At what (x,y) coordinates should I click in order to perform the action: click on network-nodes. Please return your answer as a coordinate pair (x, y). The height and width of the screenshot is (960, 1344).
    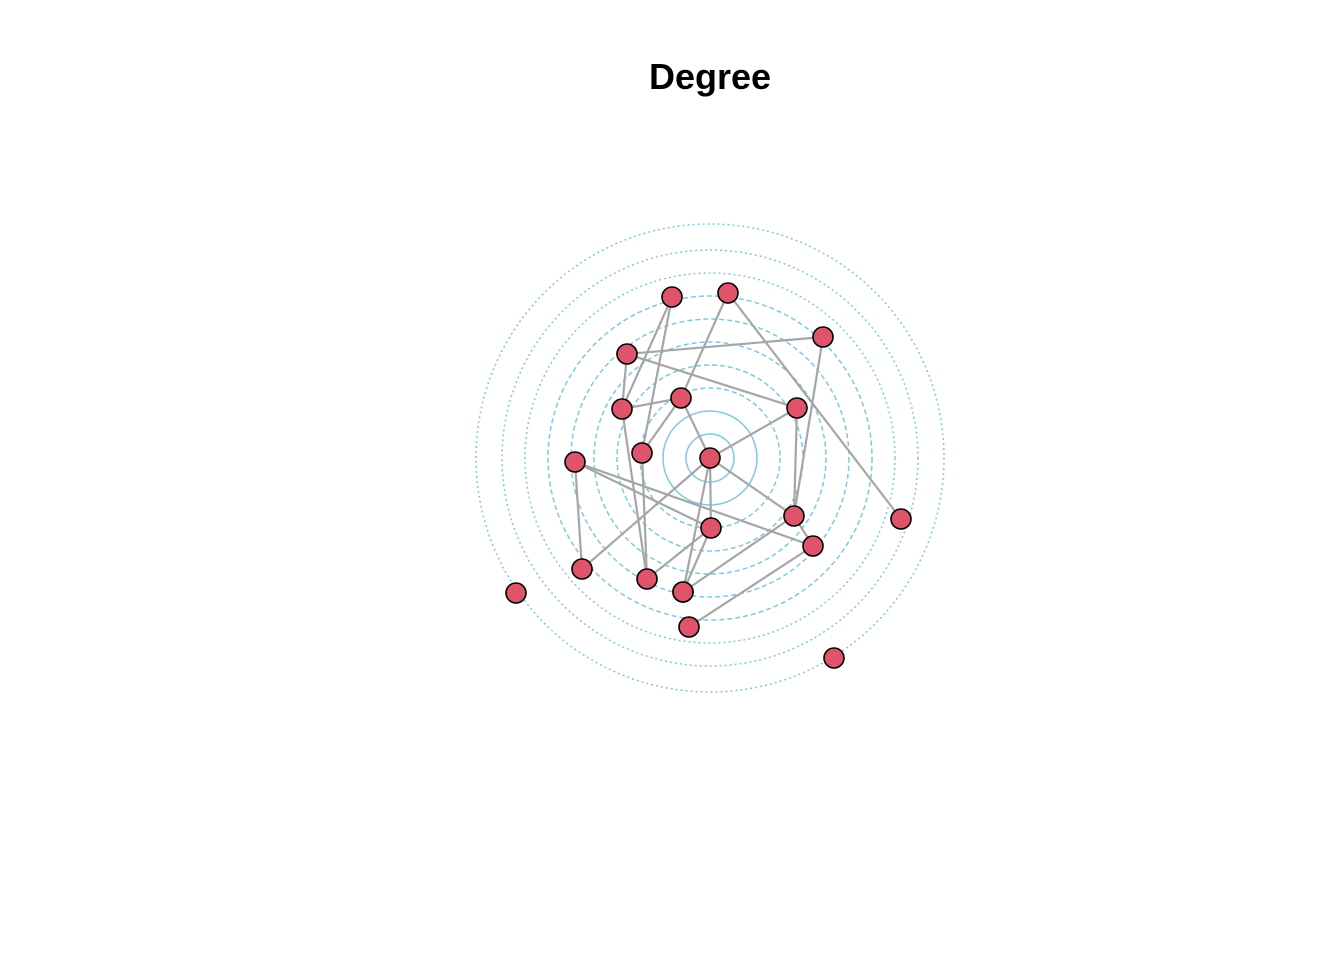
    Looking at the image, I should click on (708, 475).